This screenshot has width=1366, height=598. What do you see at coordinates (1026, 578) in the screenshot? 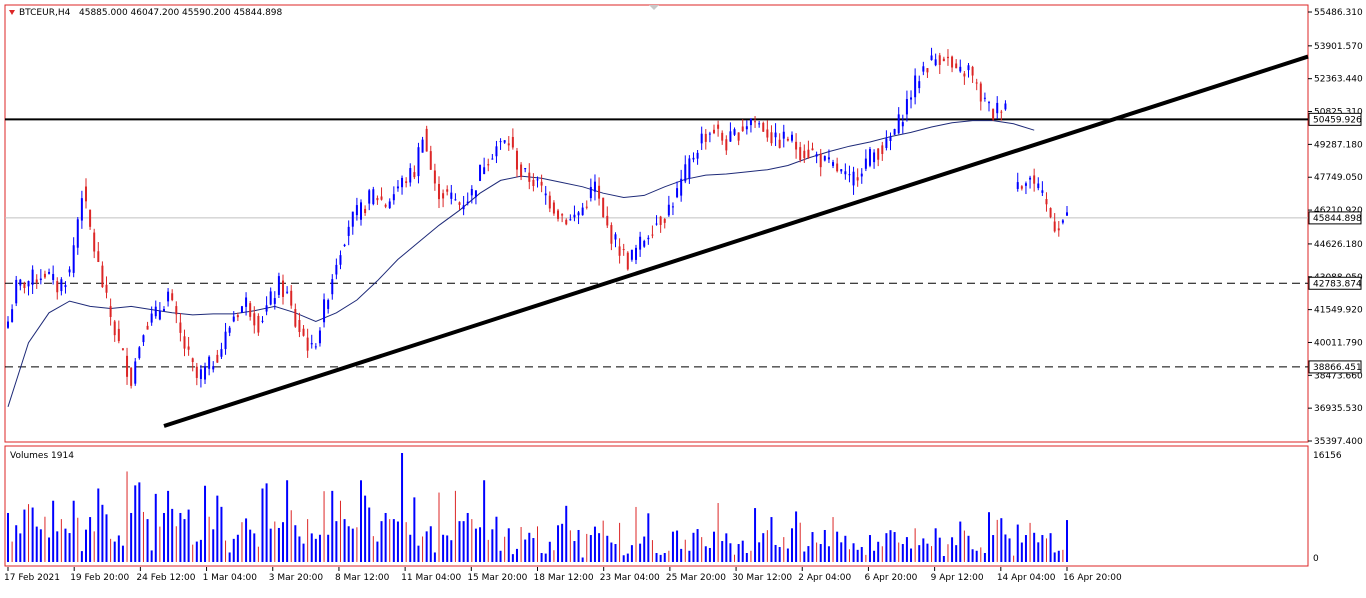
I see `time-axis-label: 14 Apr 04:00` at bounding box center [1026, 578].